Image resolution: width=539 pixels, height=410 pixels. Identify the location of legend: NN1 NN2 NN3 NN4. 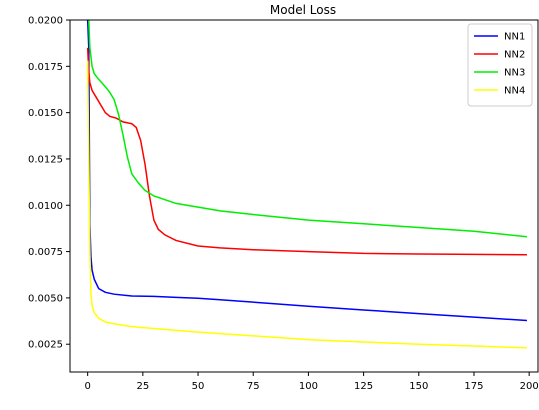
(500, 65).